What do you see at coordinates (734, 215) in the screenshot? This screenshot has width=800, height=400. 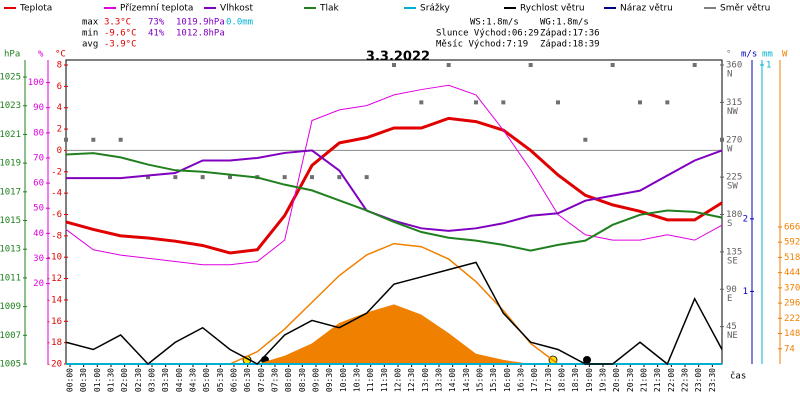 I see `y-tick-label: 180` at bounding box center [734, 215].